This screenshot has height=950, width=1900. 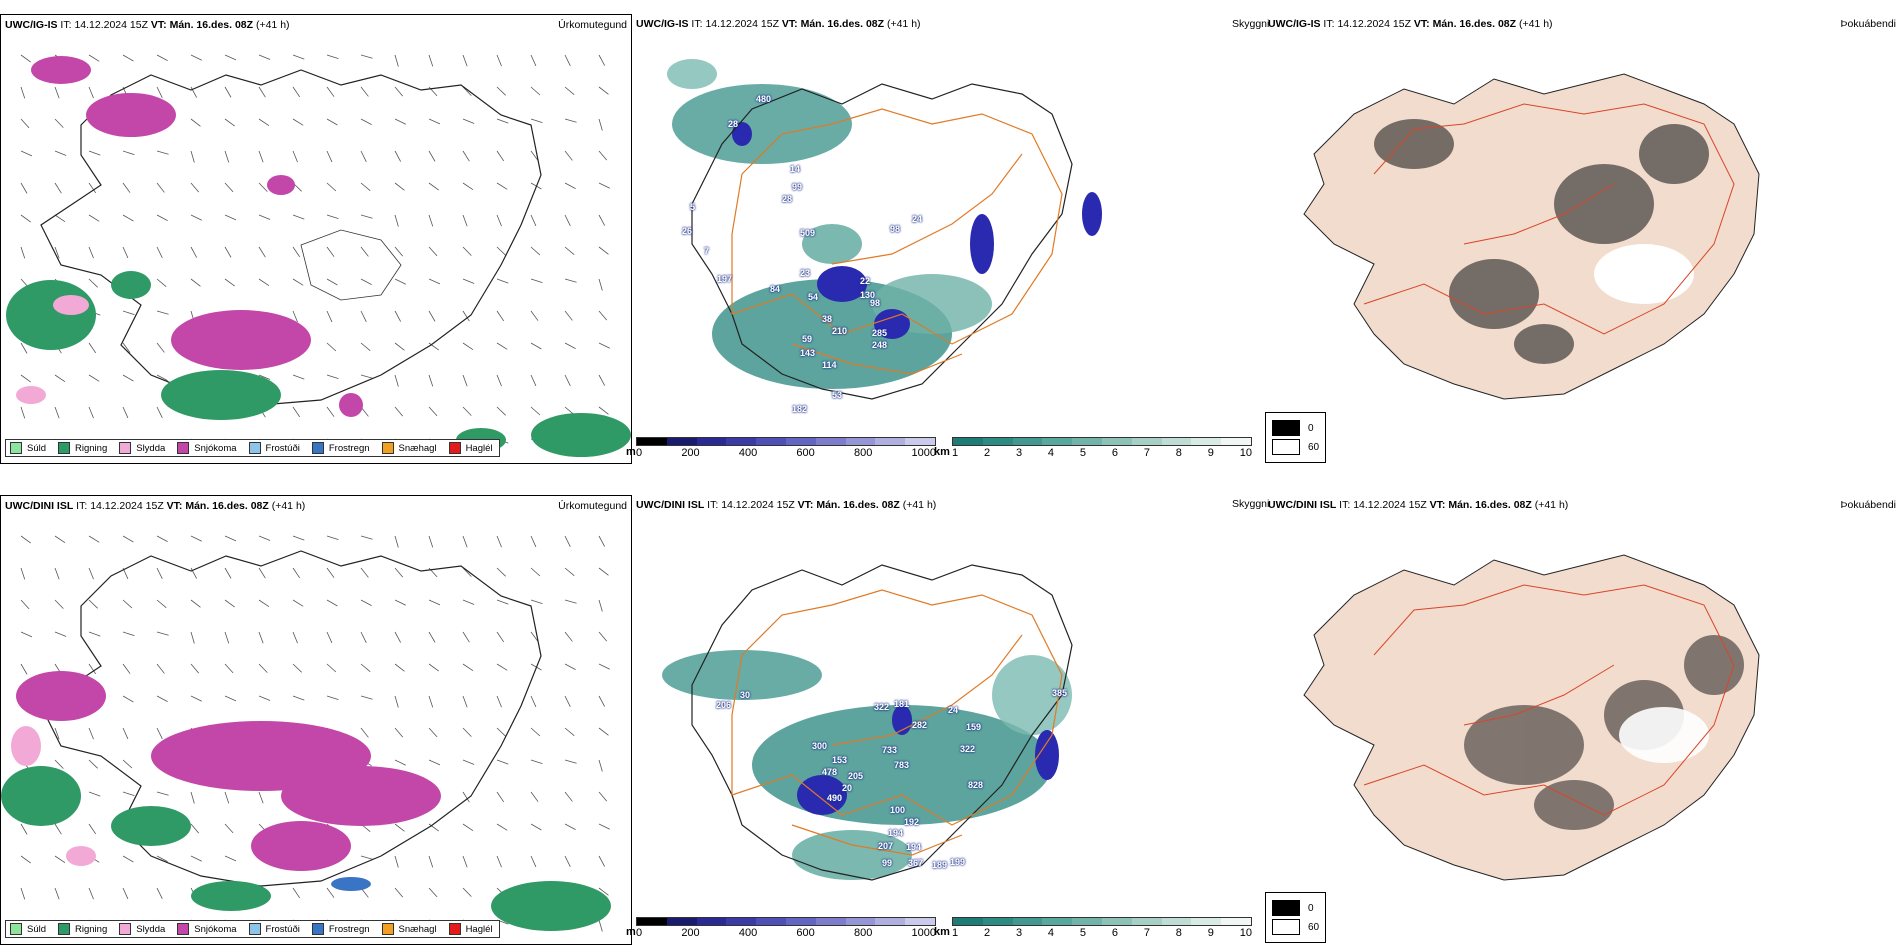 I want to click on cloud-base-areas, so click(x=917, y=230).